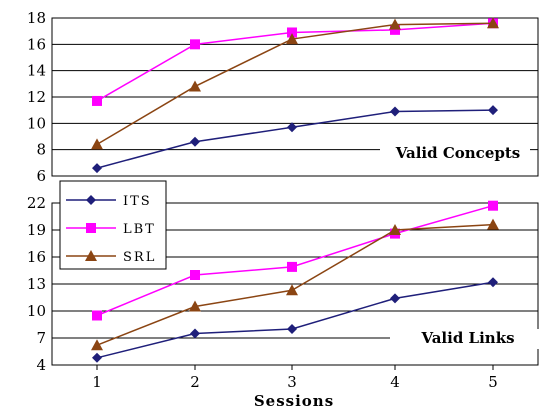 This screenshot has height=410, width=545. Describe the element at coordinates (36, 230) in the screenshot. I see `valid-links-y-tick-label: 19` at that location.